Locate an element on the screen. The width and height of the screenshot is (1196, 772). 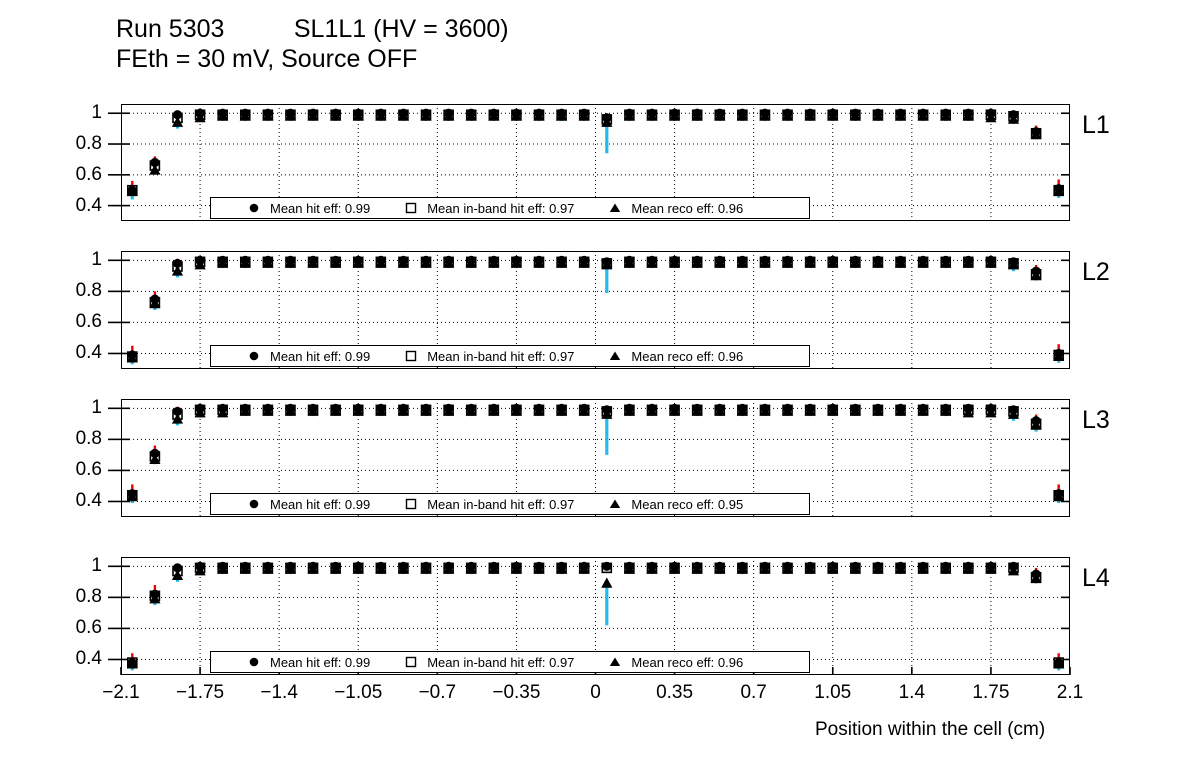
x-tick-label: 0 is located at coordinates (595, 692).